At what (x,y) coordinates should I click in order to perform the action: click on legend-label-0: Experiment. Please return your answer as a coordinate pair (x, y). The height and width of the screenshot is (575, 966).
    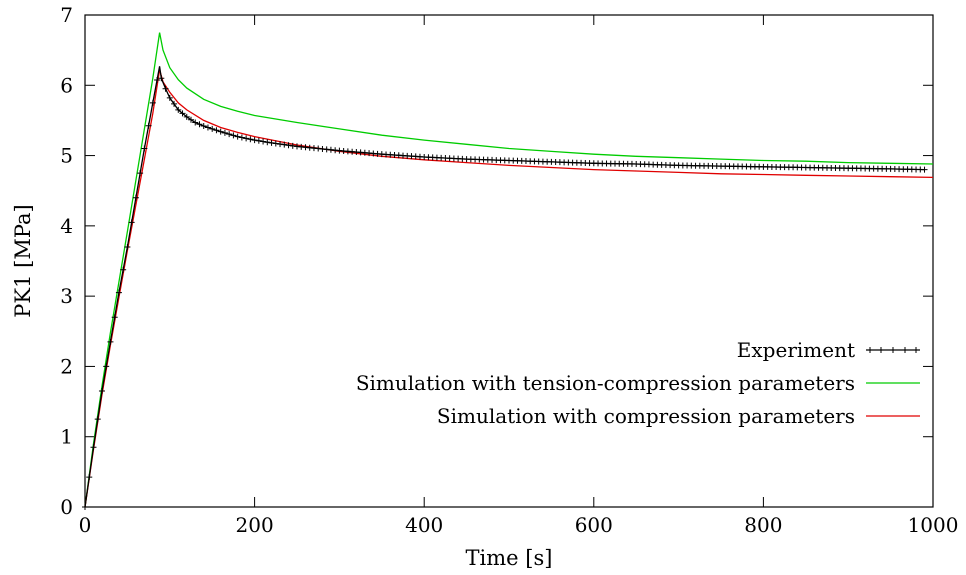
    Looking at the image, I should click on (796, 350).